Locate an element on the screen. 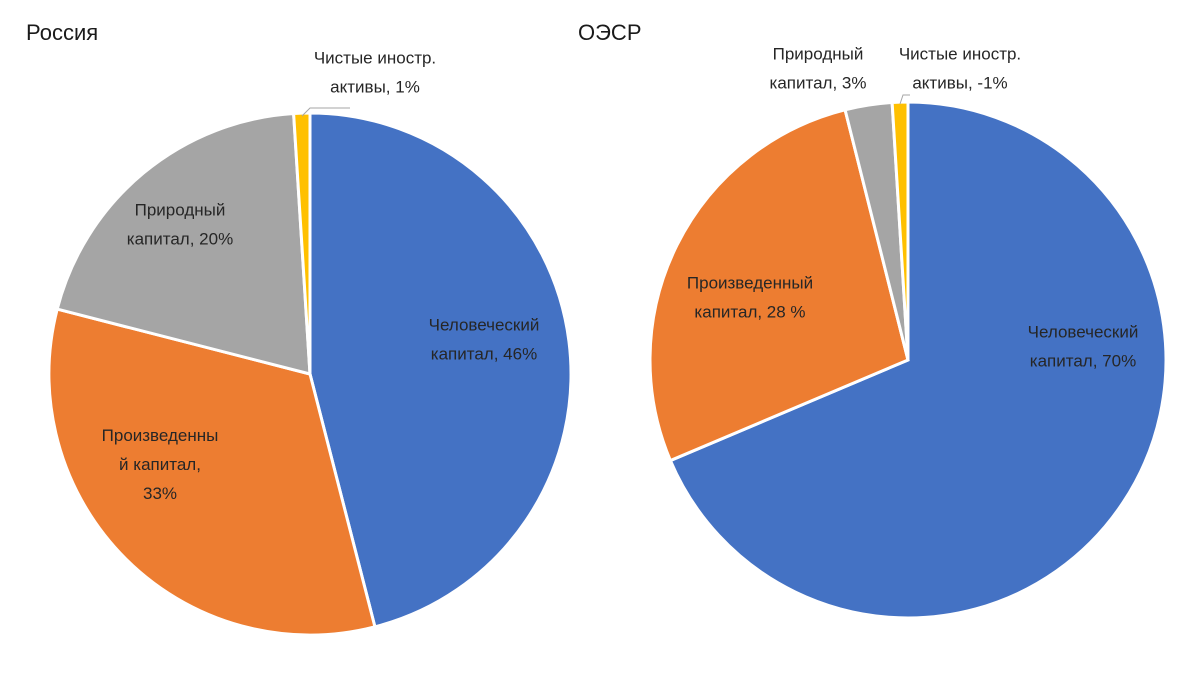  data-label: Человеческий капитал, 46% is located at coordinates (484, 340).